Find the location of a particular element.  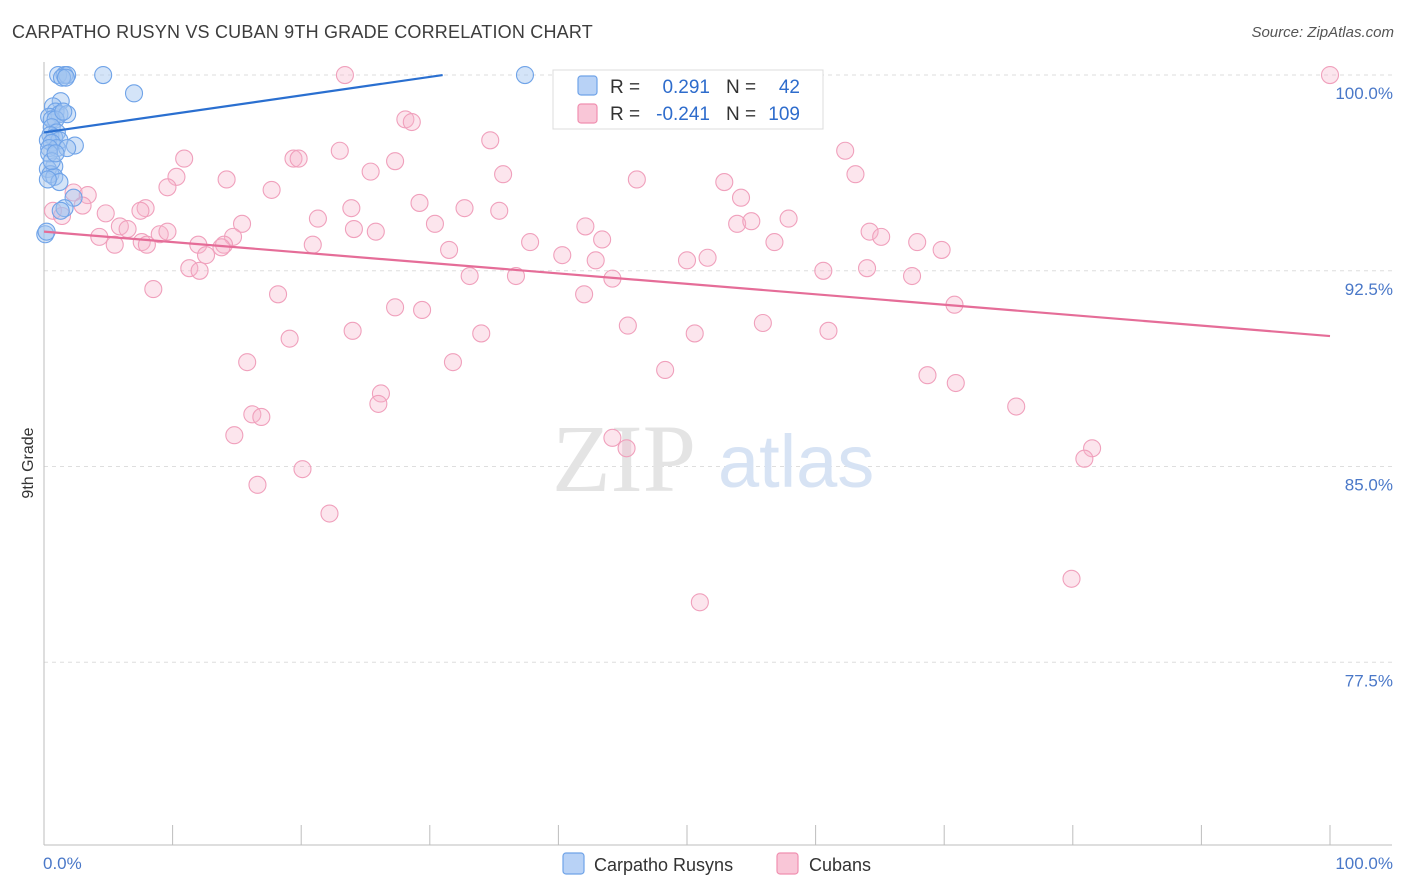

legend-n-label-2: N = is located at coordinates (741, 114).